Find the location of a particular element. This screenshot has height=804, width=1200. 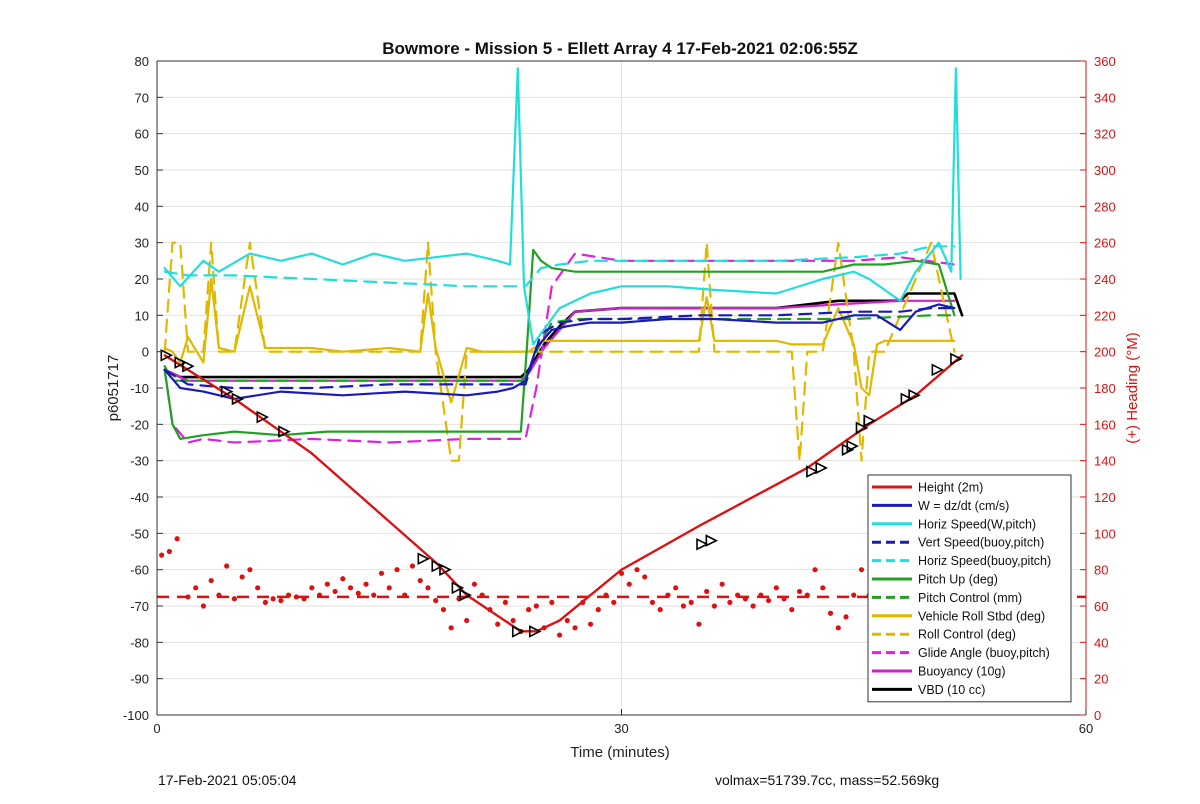

y2-tick-label: 360 is located at coordinates (1105, 61).